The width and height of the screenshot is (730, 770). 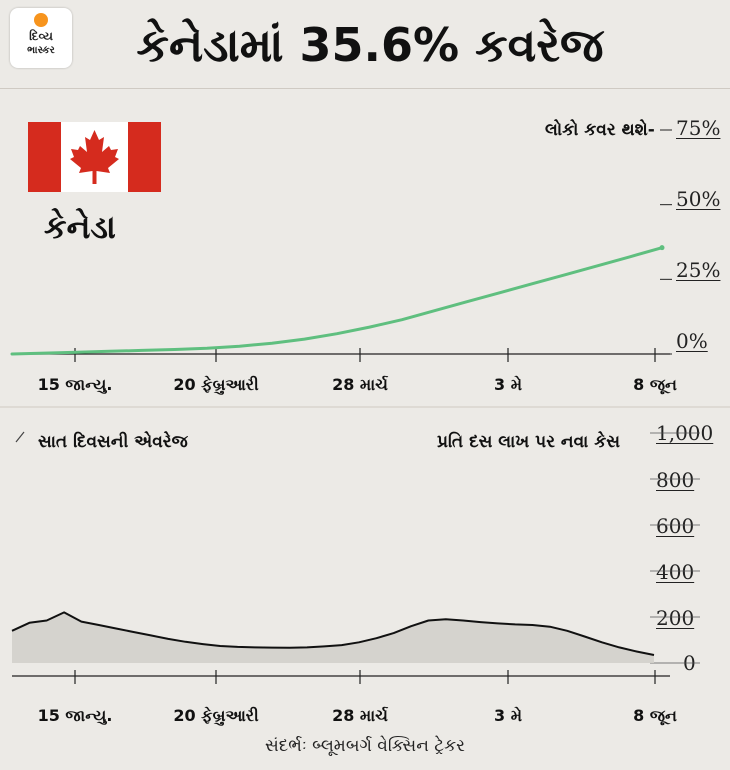 What do you see at coordinates (698, 199) in the screenshot?
I see `chart1-ytick: 50%` at bounding box center [698, 199].